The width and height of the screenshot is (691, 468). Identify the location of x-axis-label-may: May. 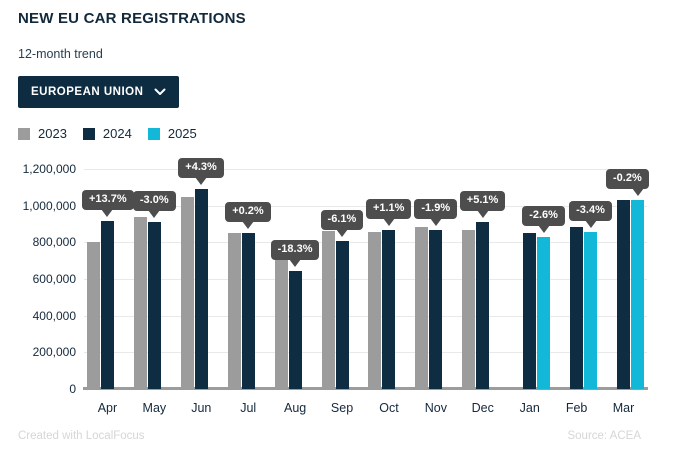
(154, 408).